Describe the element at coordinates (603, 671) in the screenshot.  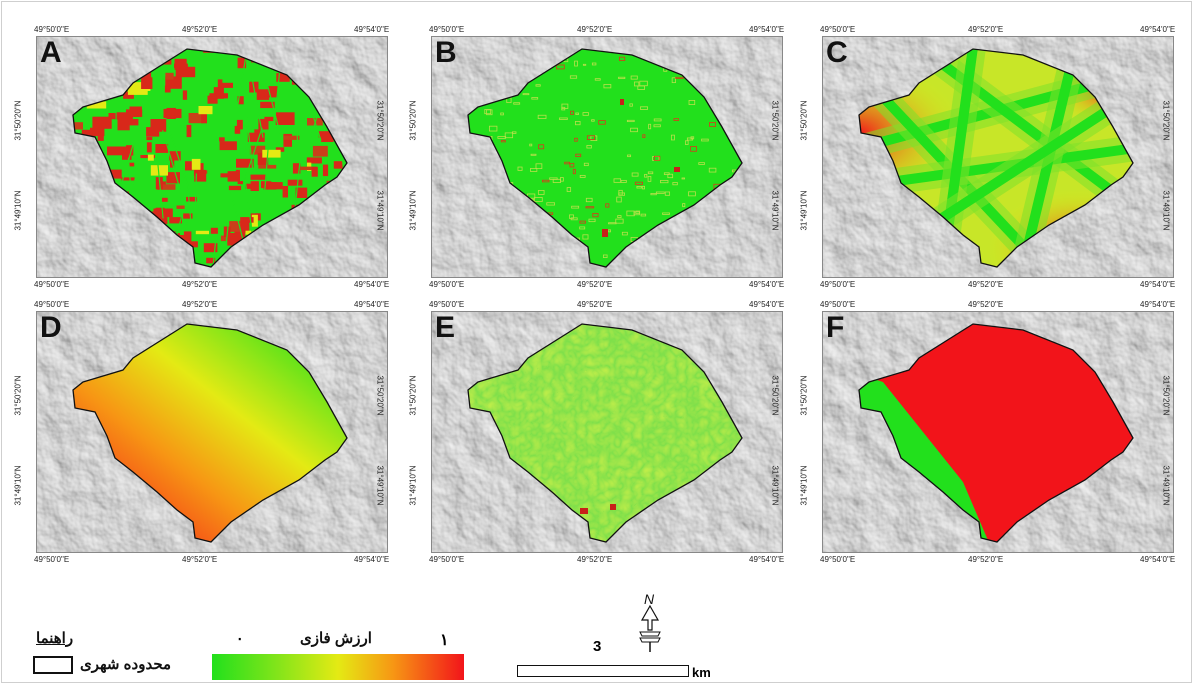
I see `scale-bar` at that location.